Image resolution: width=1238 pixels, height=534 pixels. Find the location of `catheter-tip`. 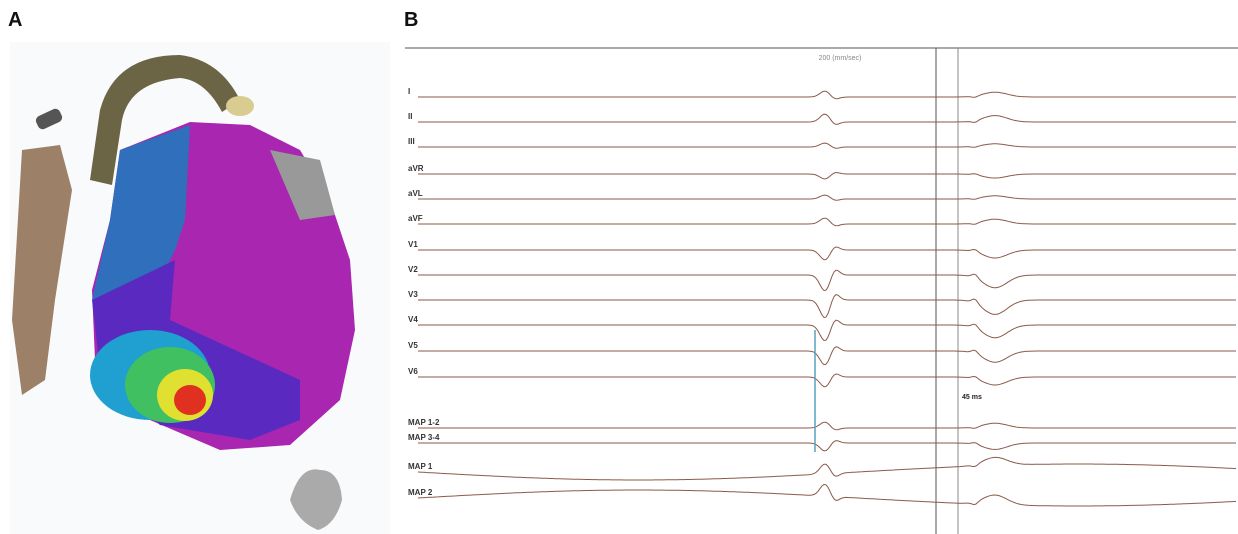

catheter-tip is located at coordinates (240, 106).